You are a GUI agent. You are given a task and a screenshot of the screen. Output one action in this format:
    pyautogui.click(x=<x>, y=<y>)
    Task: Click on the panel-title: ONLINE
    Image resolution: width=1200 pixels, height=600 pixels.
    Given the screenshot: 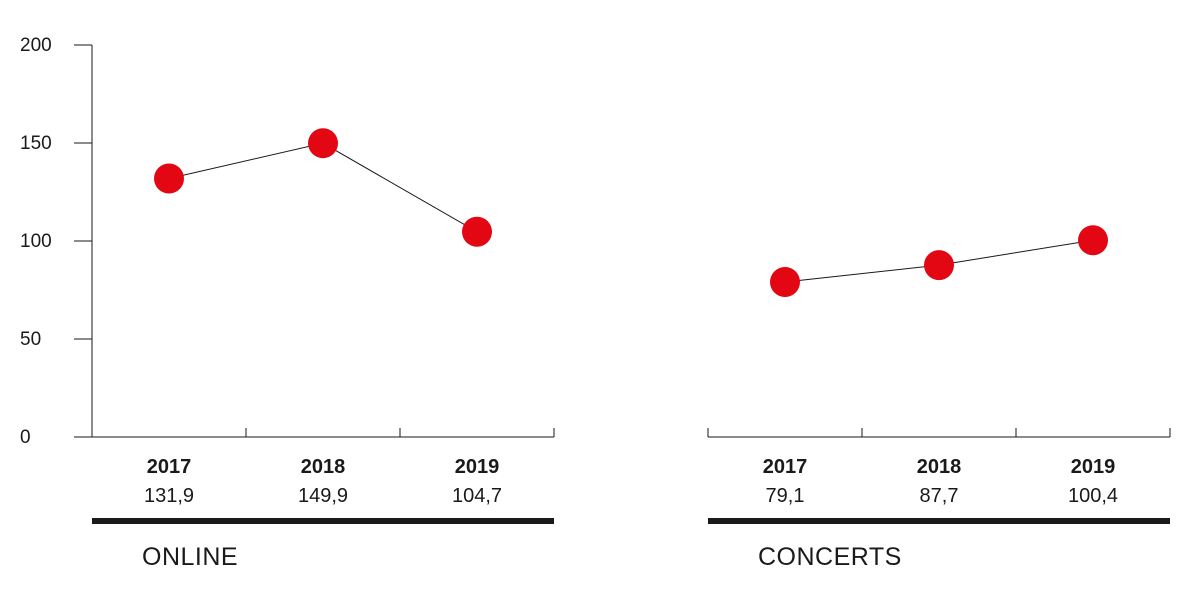 What is the action you would take?
    pyautogui.click(x=190, y=557)
    